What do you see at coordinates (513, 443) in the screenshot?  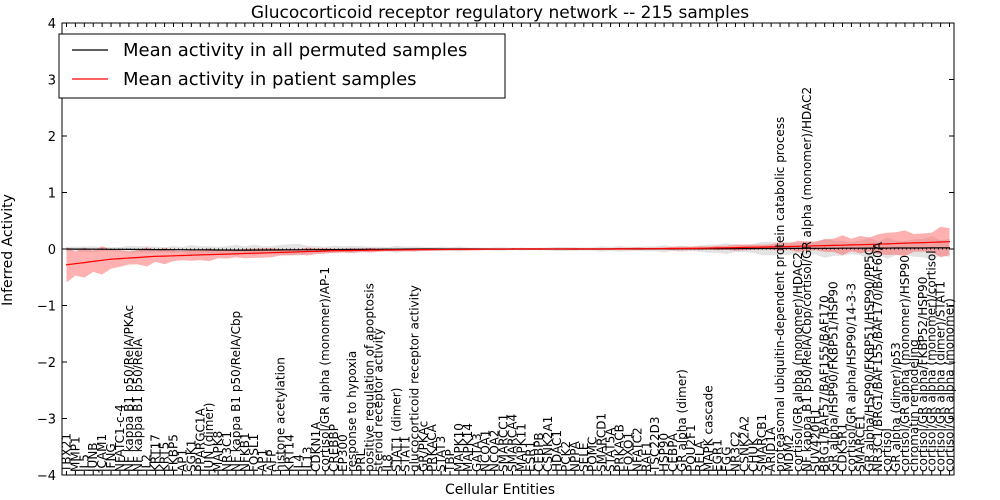 I see `xtick-label-50: SMARCA4` at bounding box center [513, 443].